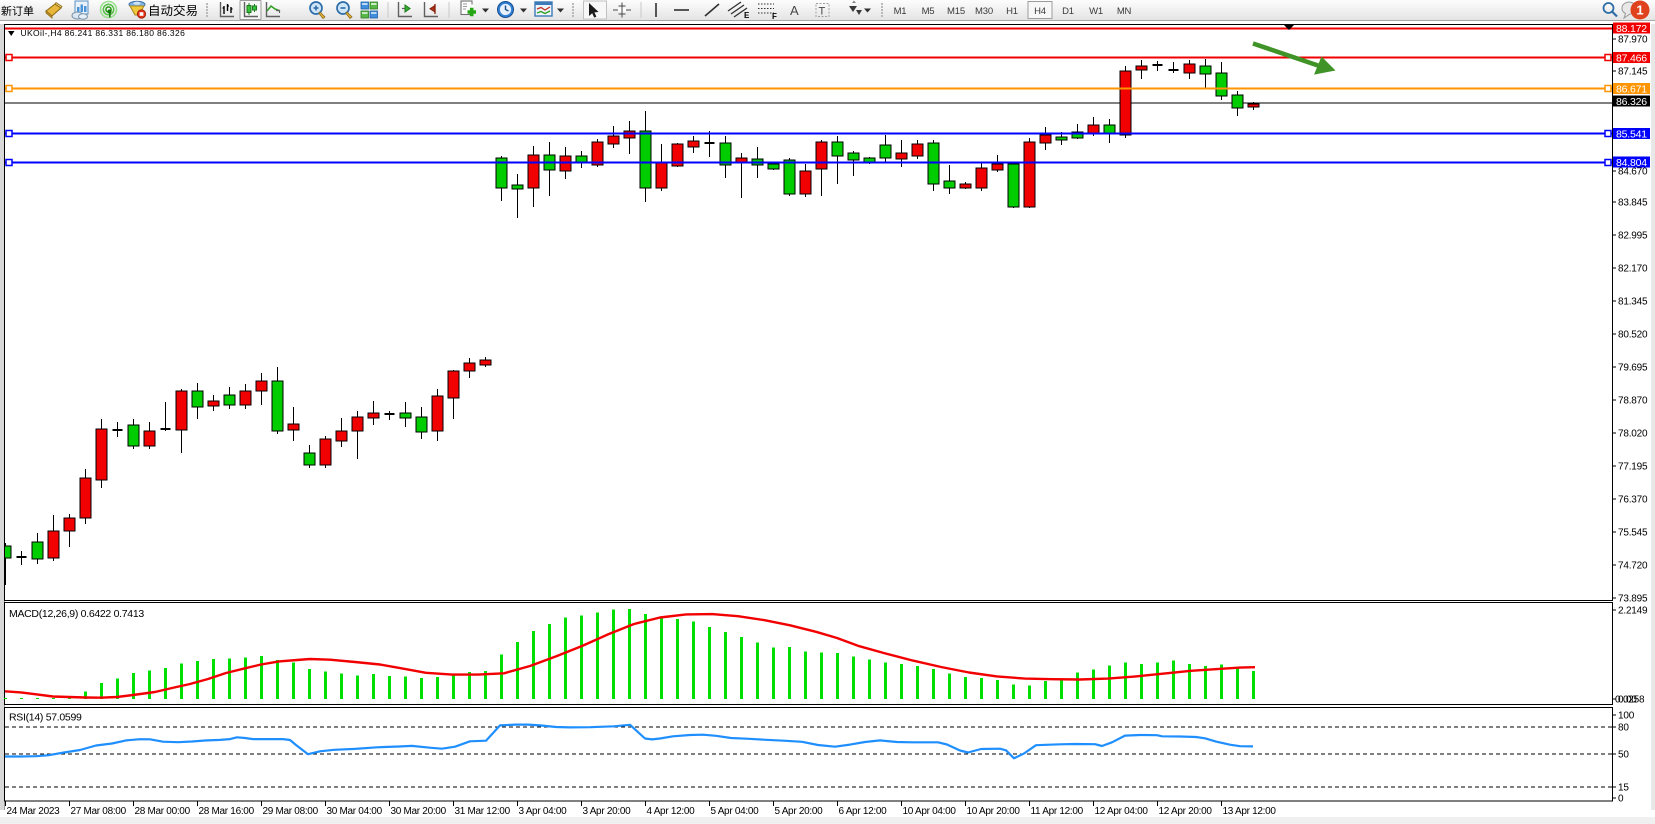 This screenshot has height=824, width=1655. Describe the element at coordinates (45, 718) in the screenshot. I see `svg-text: RSI(14) 57.0599` at that location.